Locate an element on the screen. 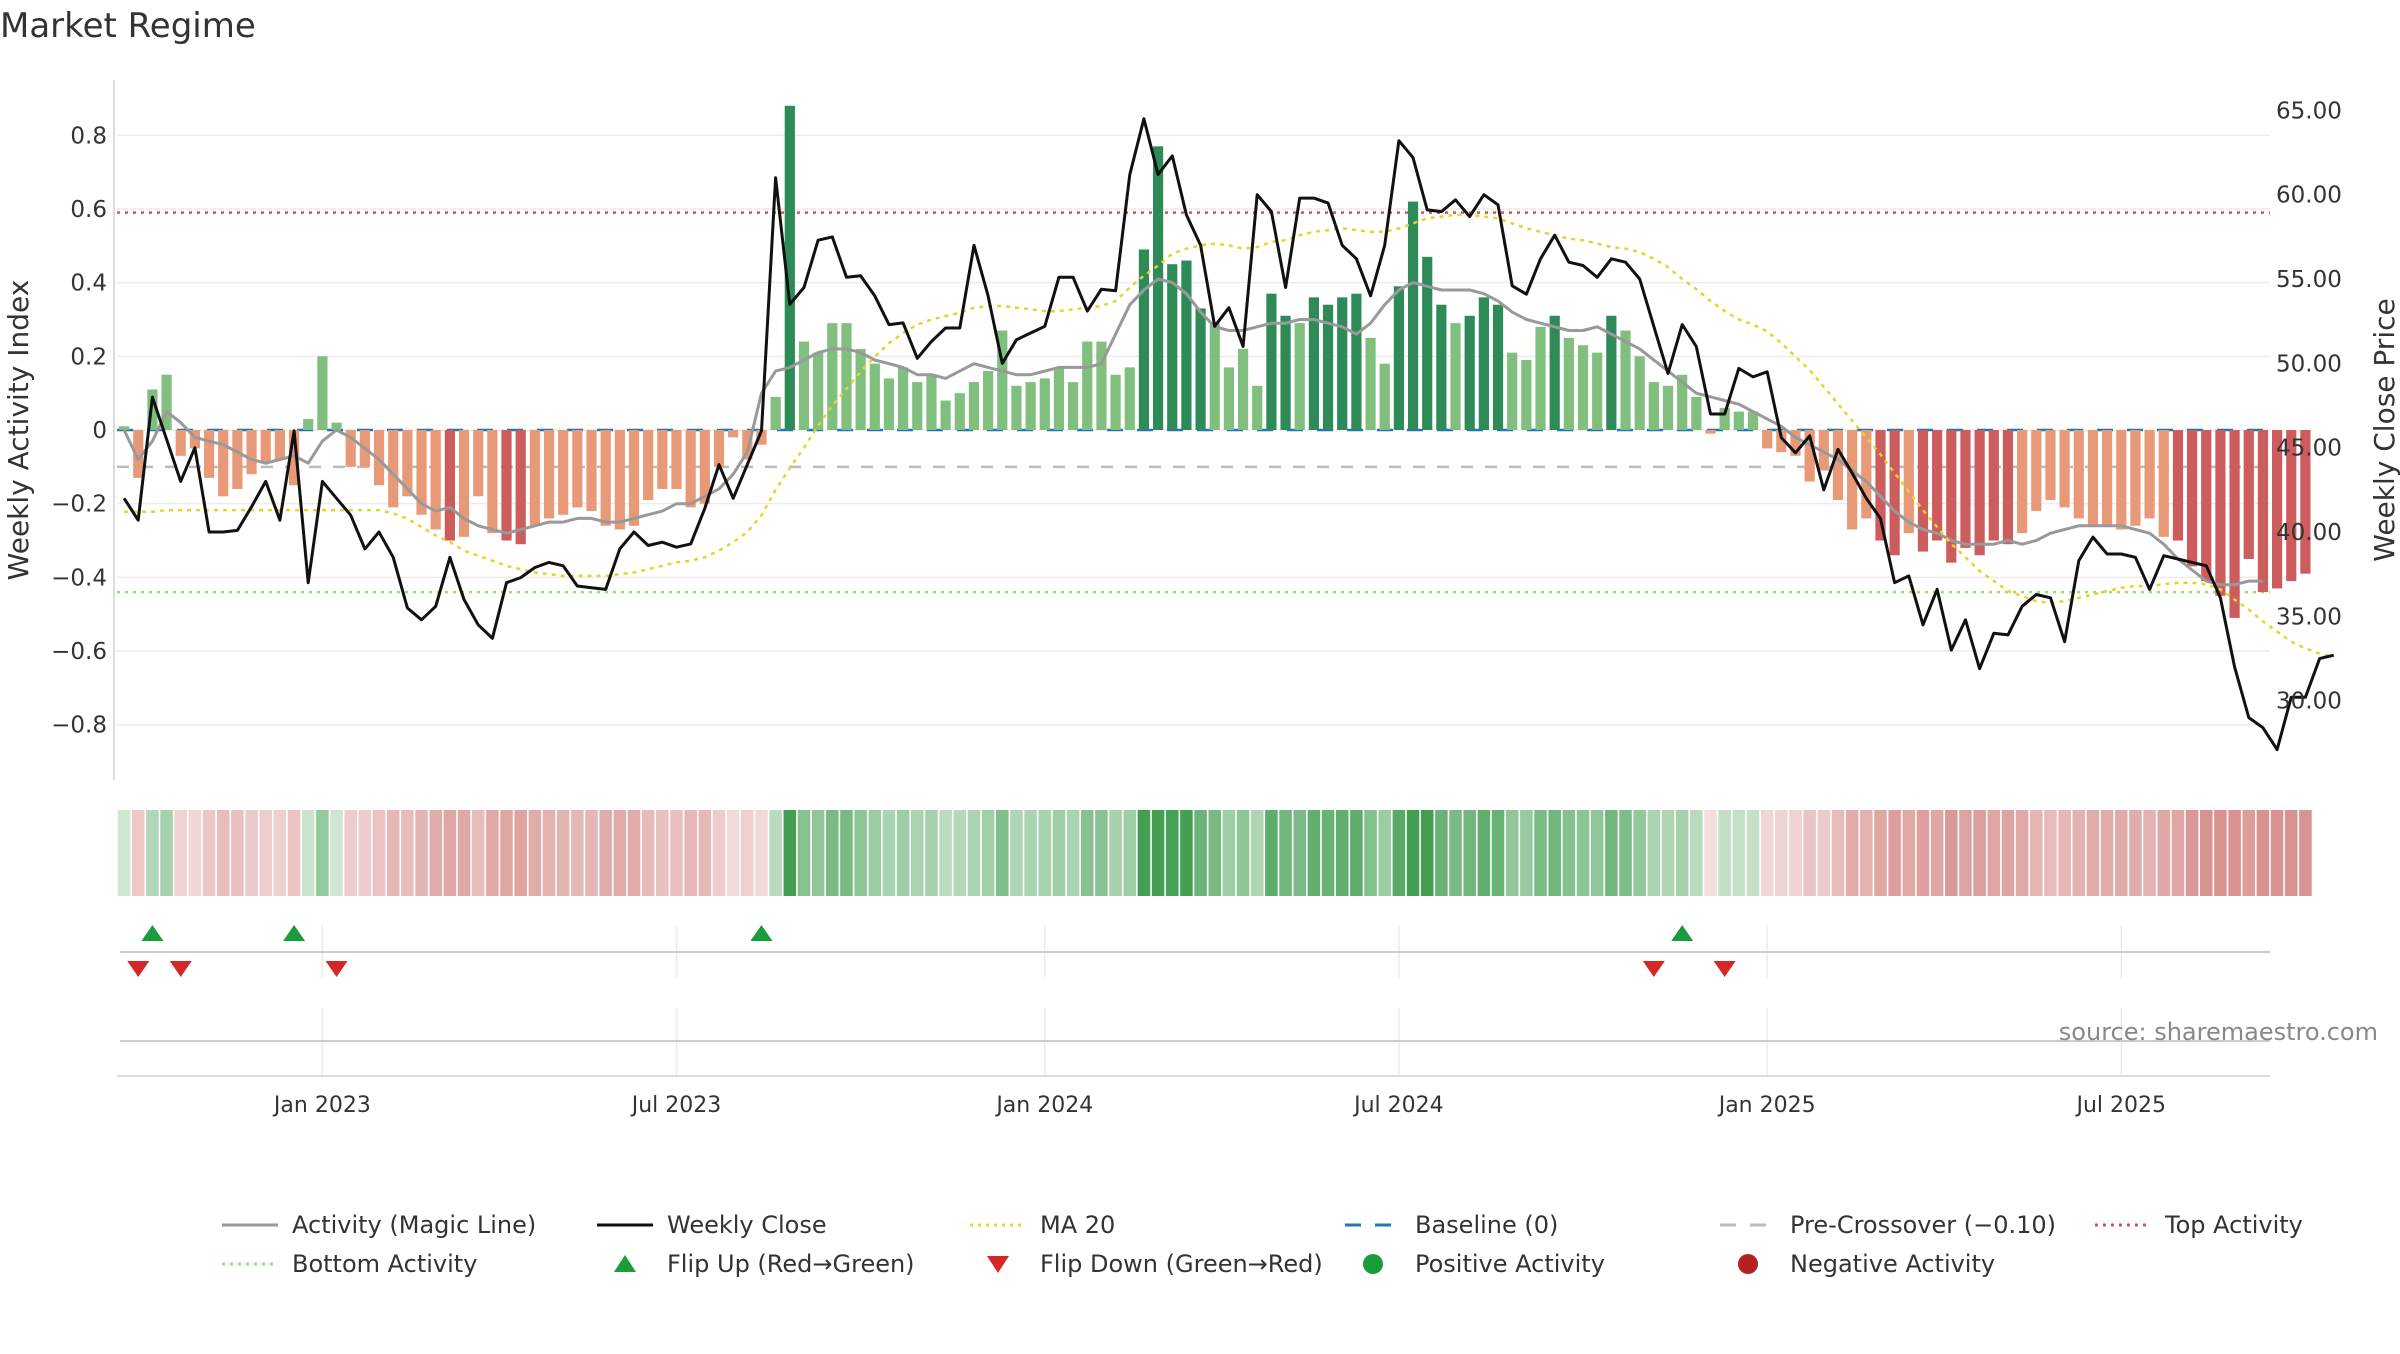  y-right-tick-label: 50.00 is located at coordinates (2309, 364).